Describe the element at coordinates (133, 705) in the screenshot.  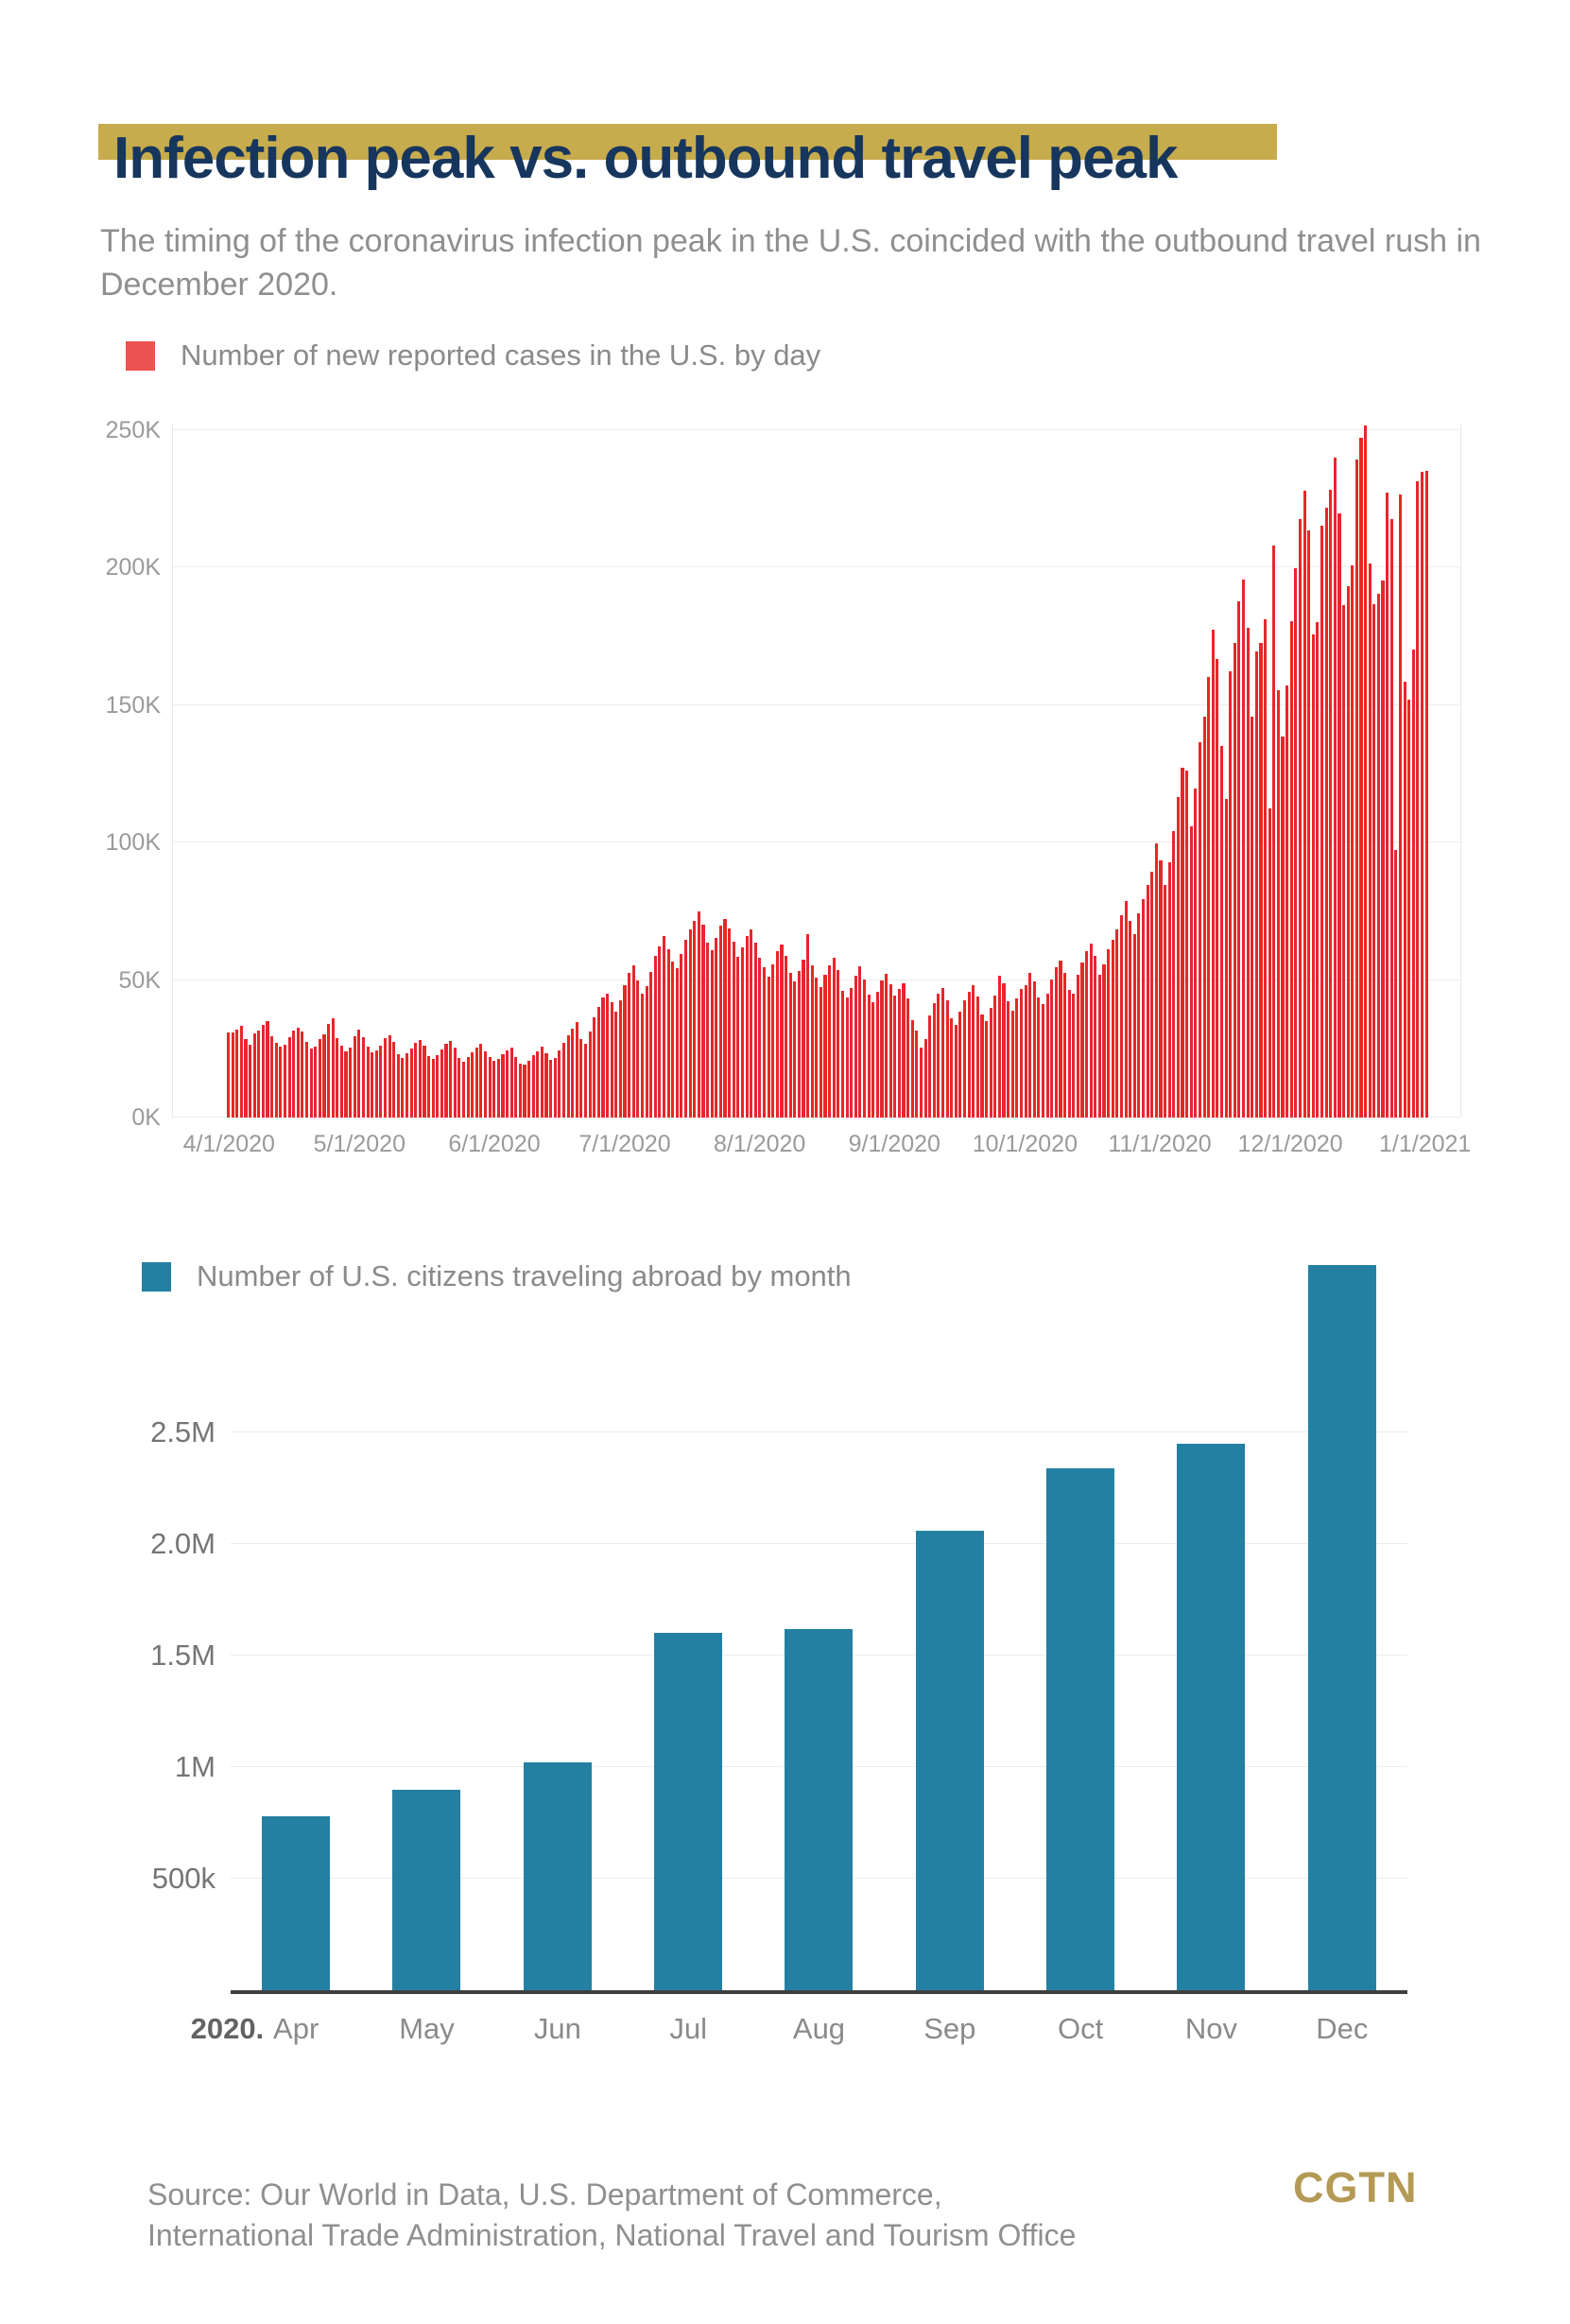
I see `y-tick-label: 150K` at that location.